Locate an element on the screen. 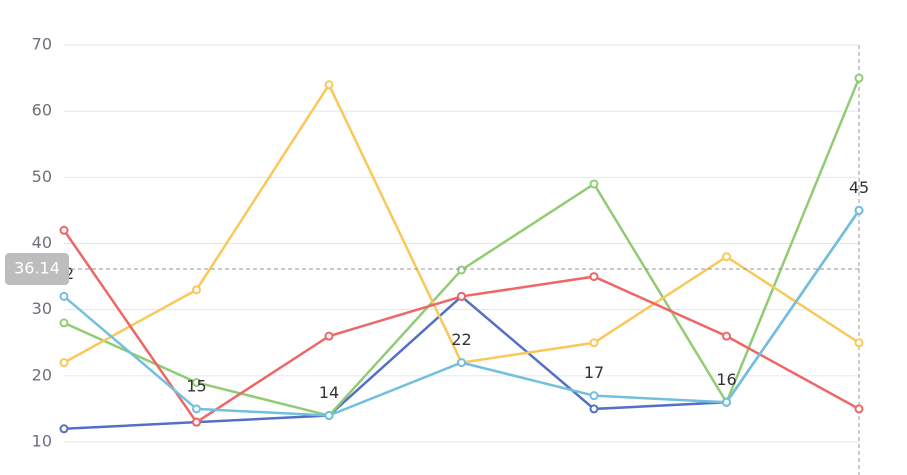  data-label: 45 is located at coordinates (859, 187).